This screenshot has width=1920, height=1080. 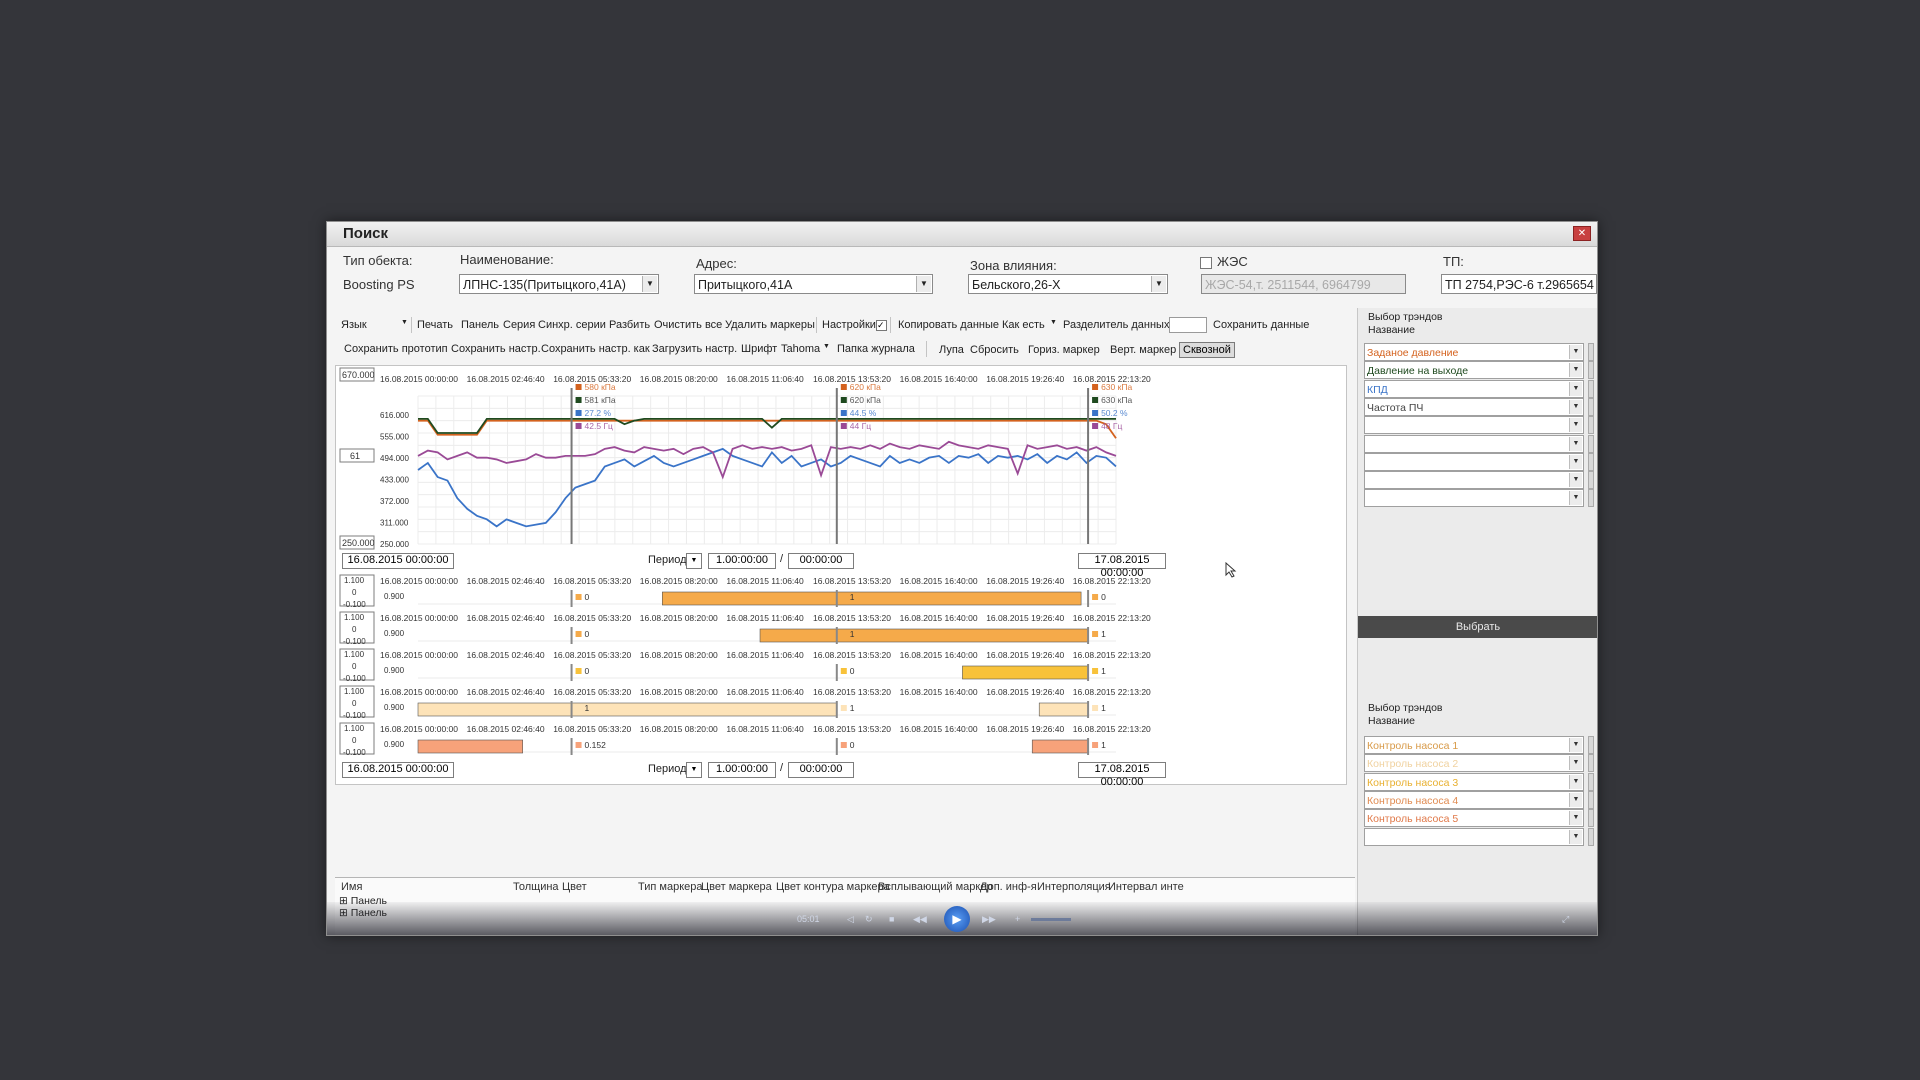 What do you see at coordinates (951, 350) in the screenshot?
I see `magnifier-button: Лупа` at bounding box center [951, 350].